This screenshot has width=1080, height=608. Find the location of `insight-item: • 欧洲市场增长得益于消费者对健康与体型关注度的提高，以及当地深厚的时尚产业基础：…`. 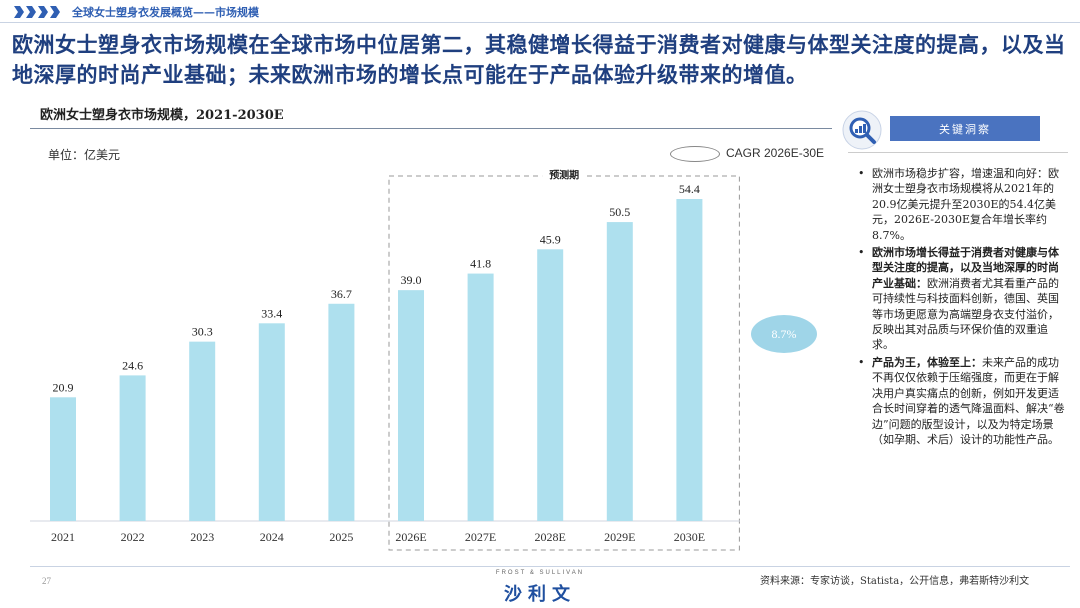

insight-item: • 欧洲市场增长得益于消费者对健康与体型关注度的提高，以及当地深厚的时尚产业基础：… is located at coordinates (963, 299).